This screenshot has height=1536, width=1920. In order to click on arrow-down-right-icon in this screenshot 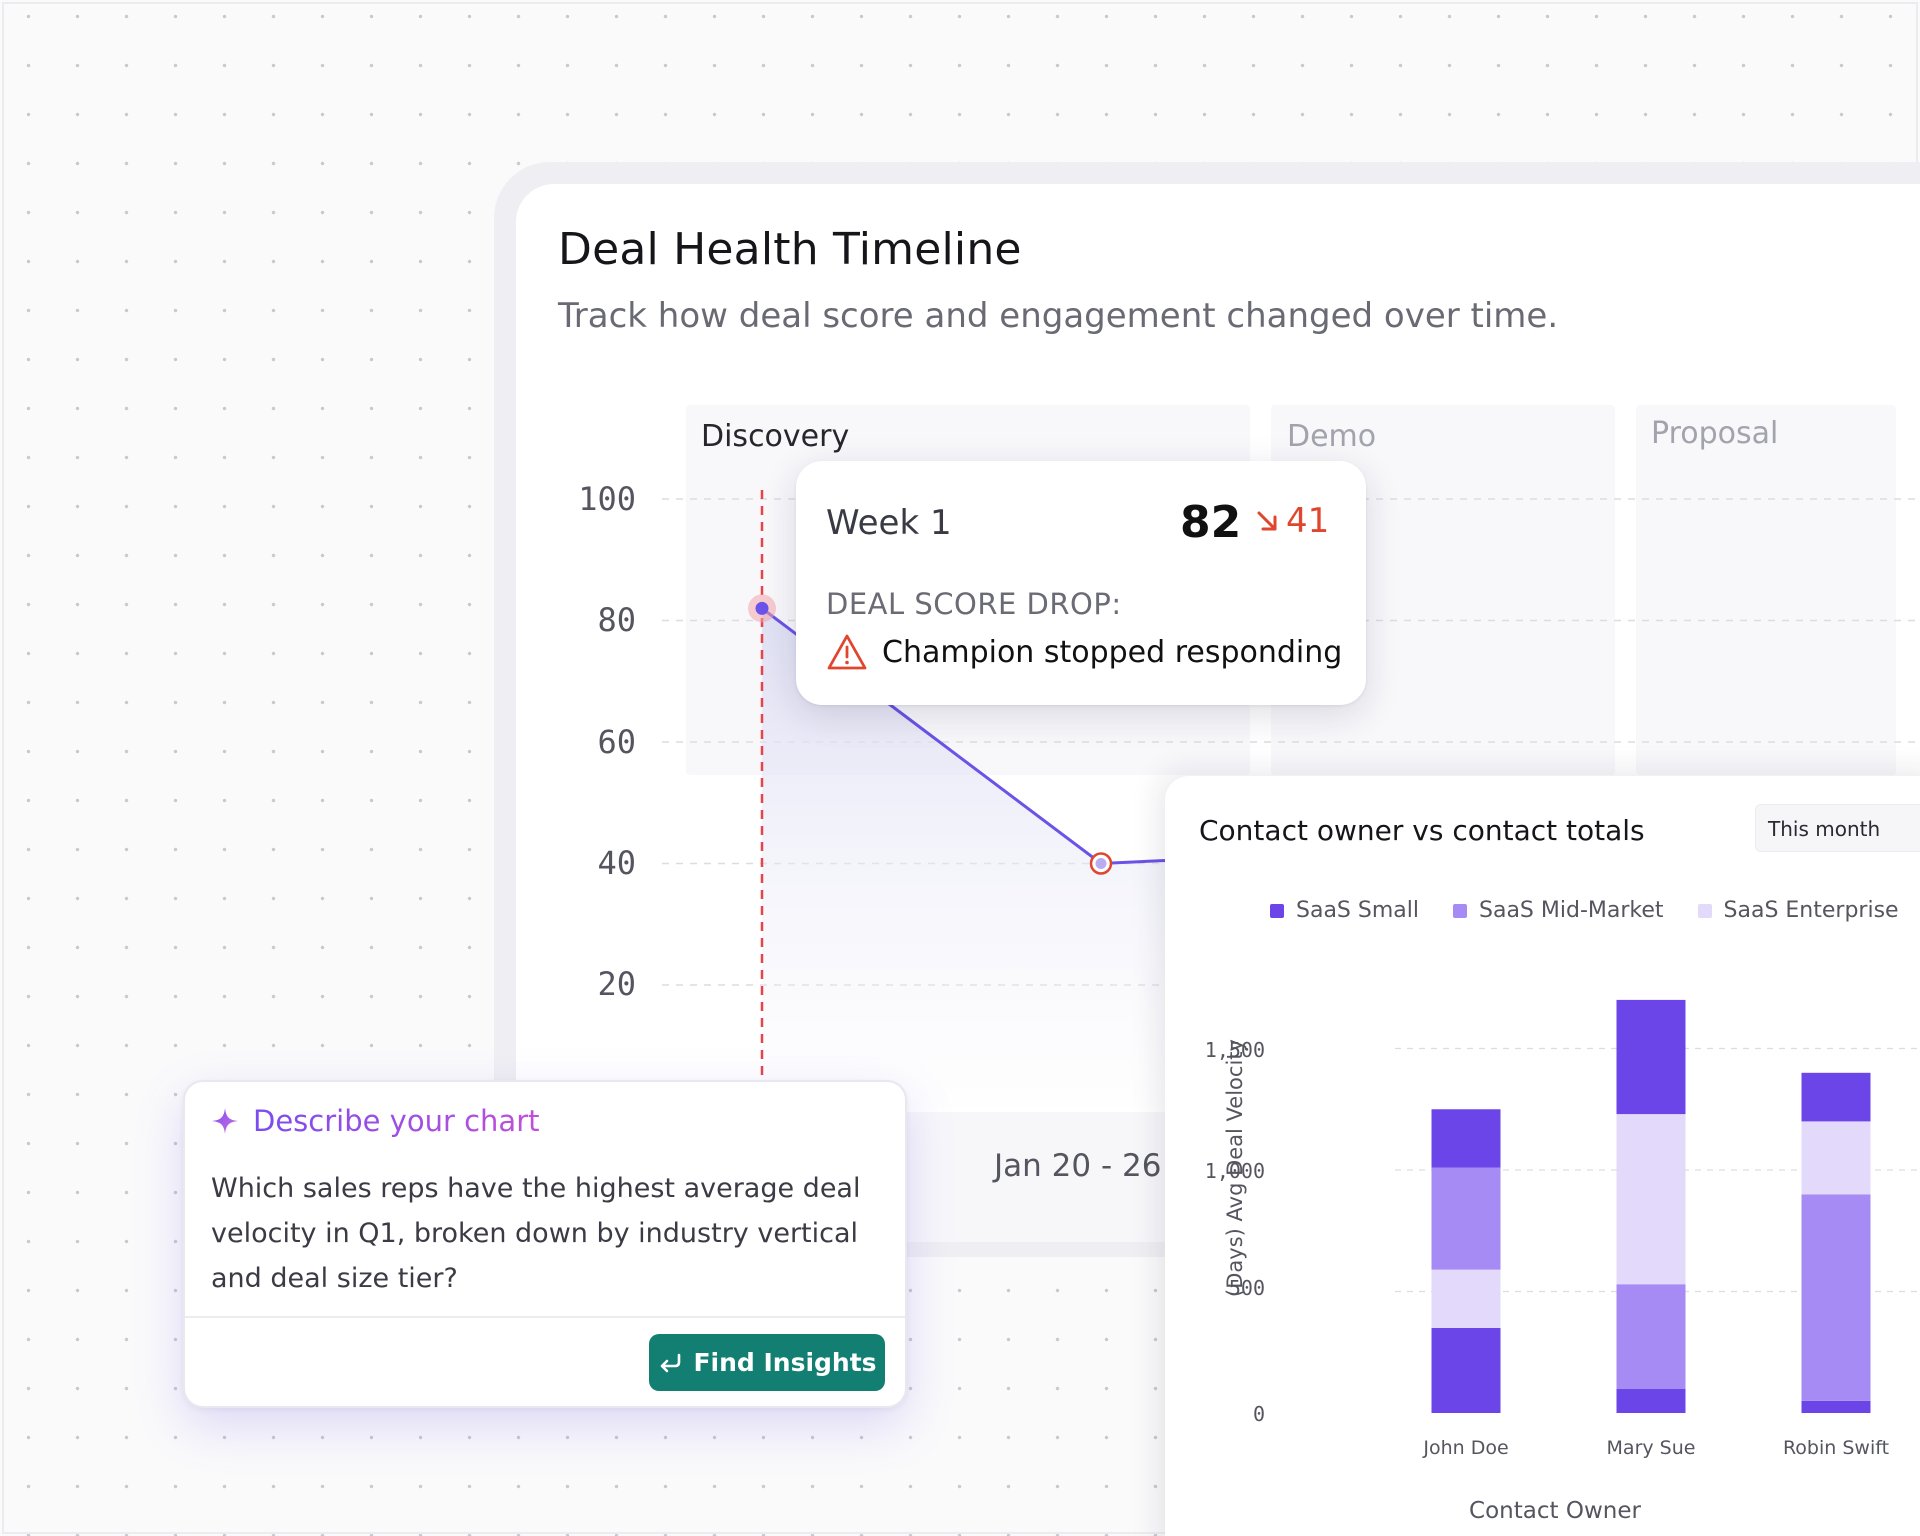, I will do `click(1267, 521)`.